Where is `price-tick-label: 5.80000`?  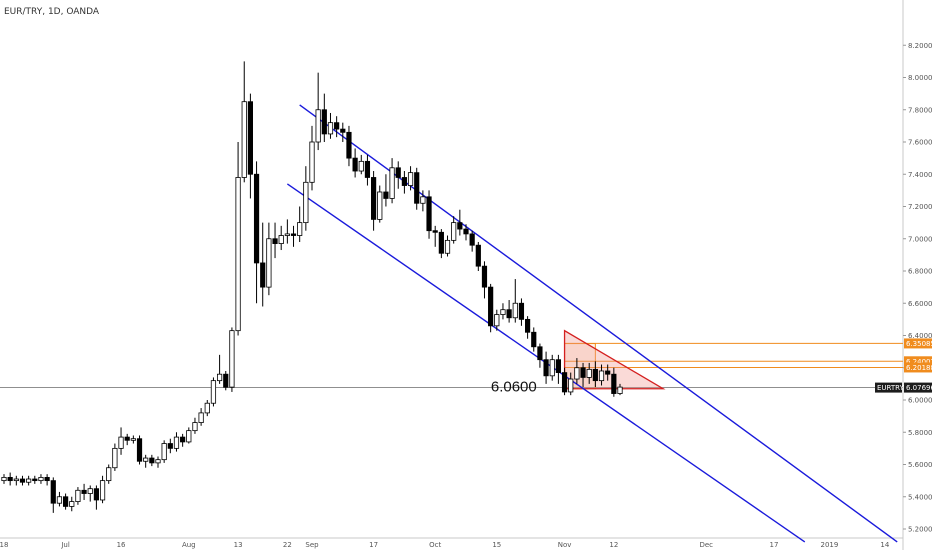 price-tick-label: 5.80000 is located at coordinates (920, 433).